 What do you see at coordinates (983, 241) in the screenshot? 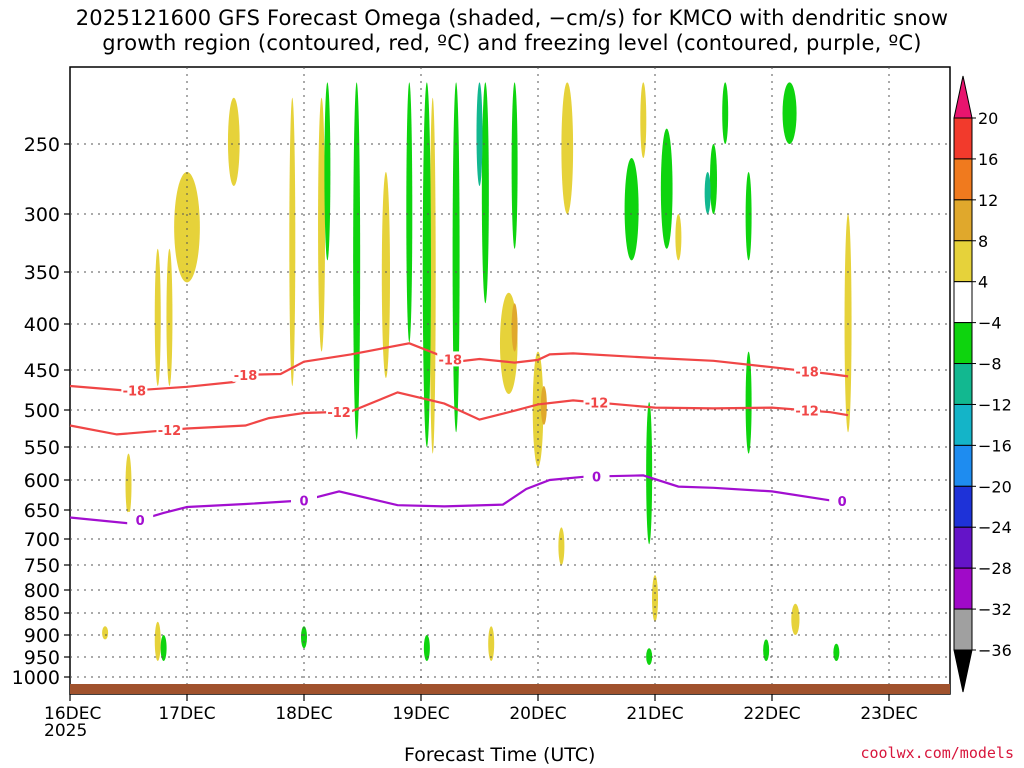
I see `colorbar-label-3: 8` at bounding box center [983, 241].